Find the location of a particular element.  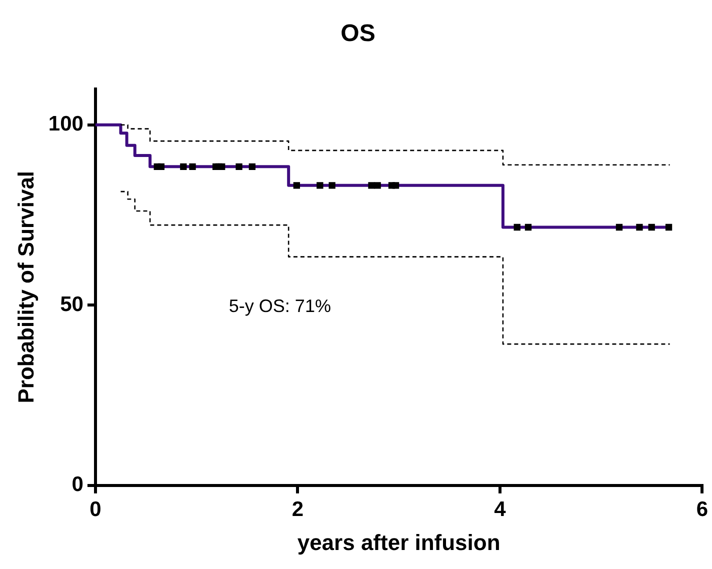

x-tick-label: 0 is located at coordinates (96, 509).